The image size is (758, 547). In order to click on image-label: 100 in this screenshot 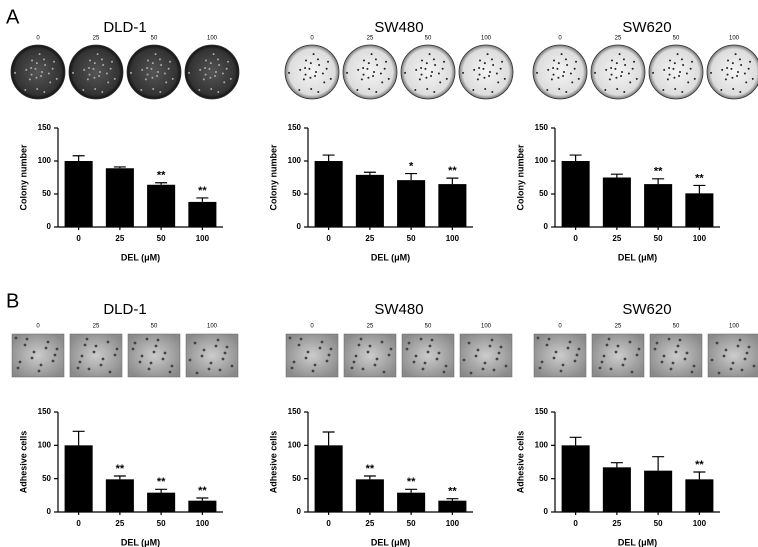, I will do `click(212, 327)`.